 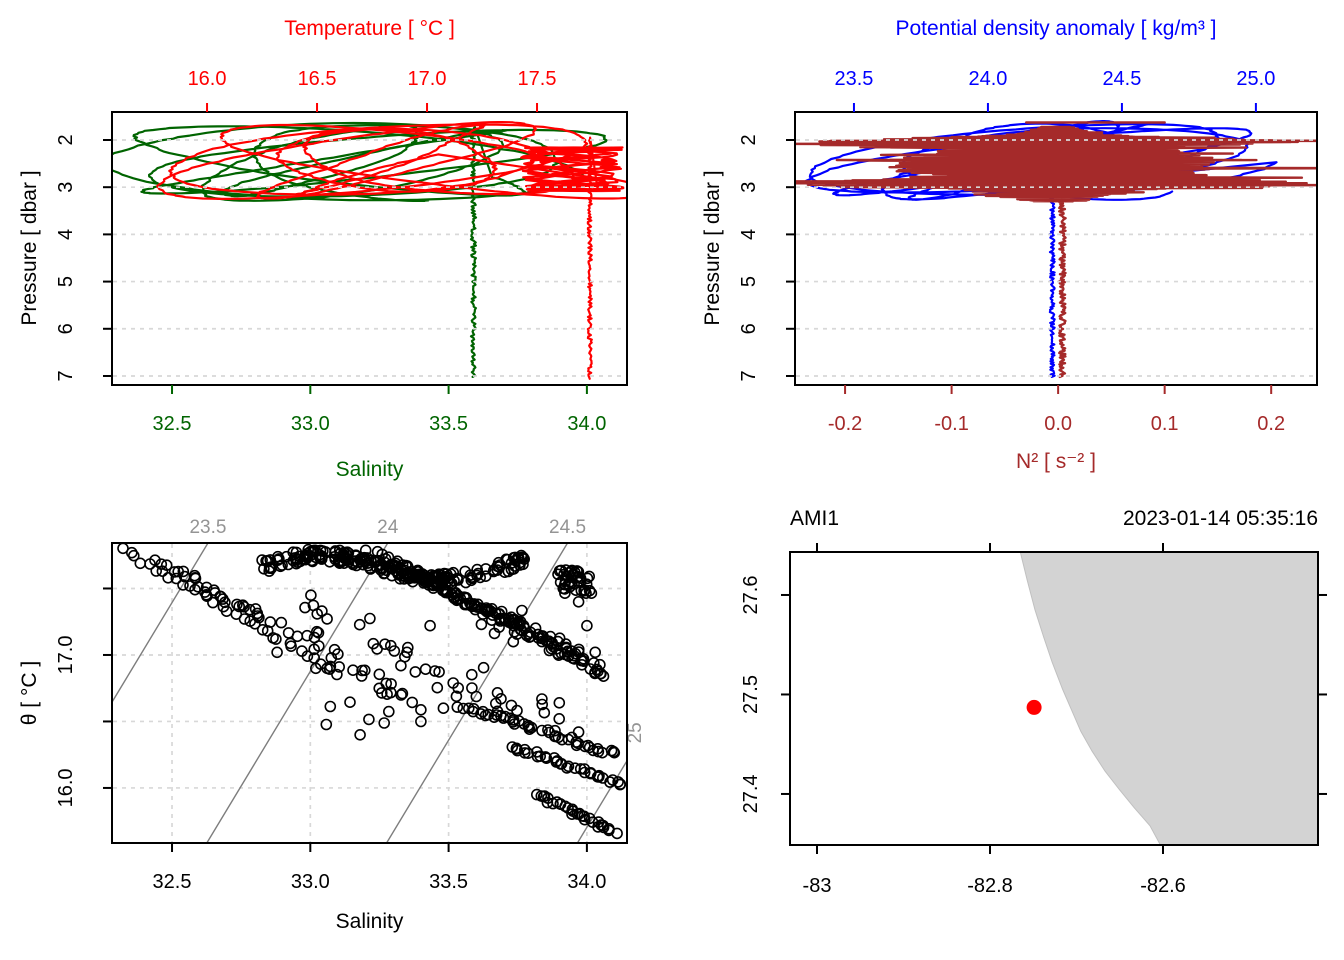 I want to click on temperature-axis-title: Temperature [ °C ], so click(x=369, y=28).